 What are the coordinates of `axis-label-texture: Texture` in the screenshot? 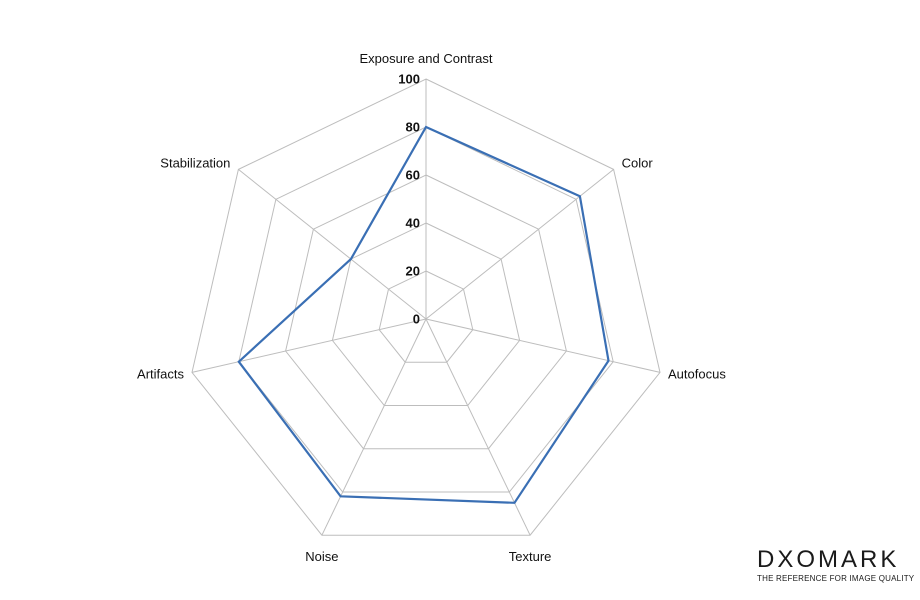 It's located at (530, 556).